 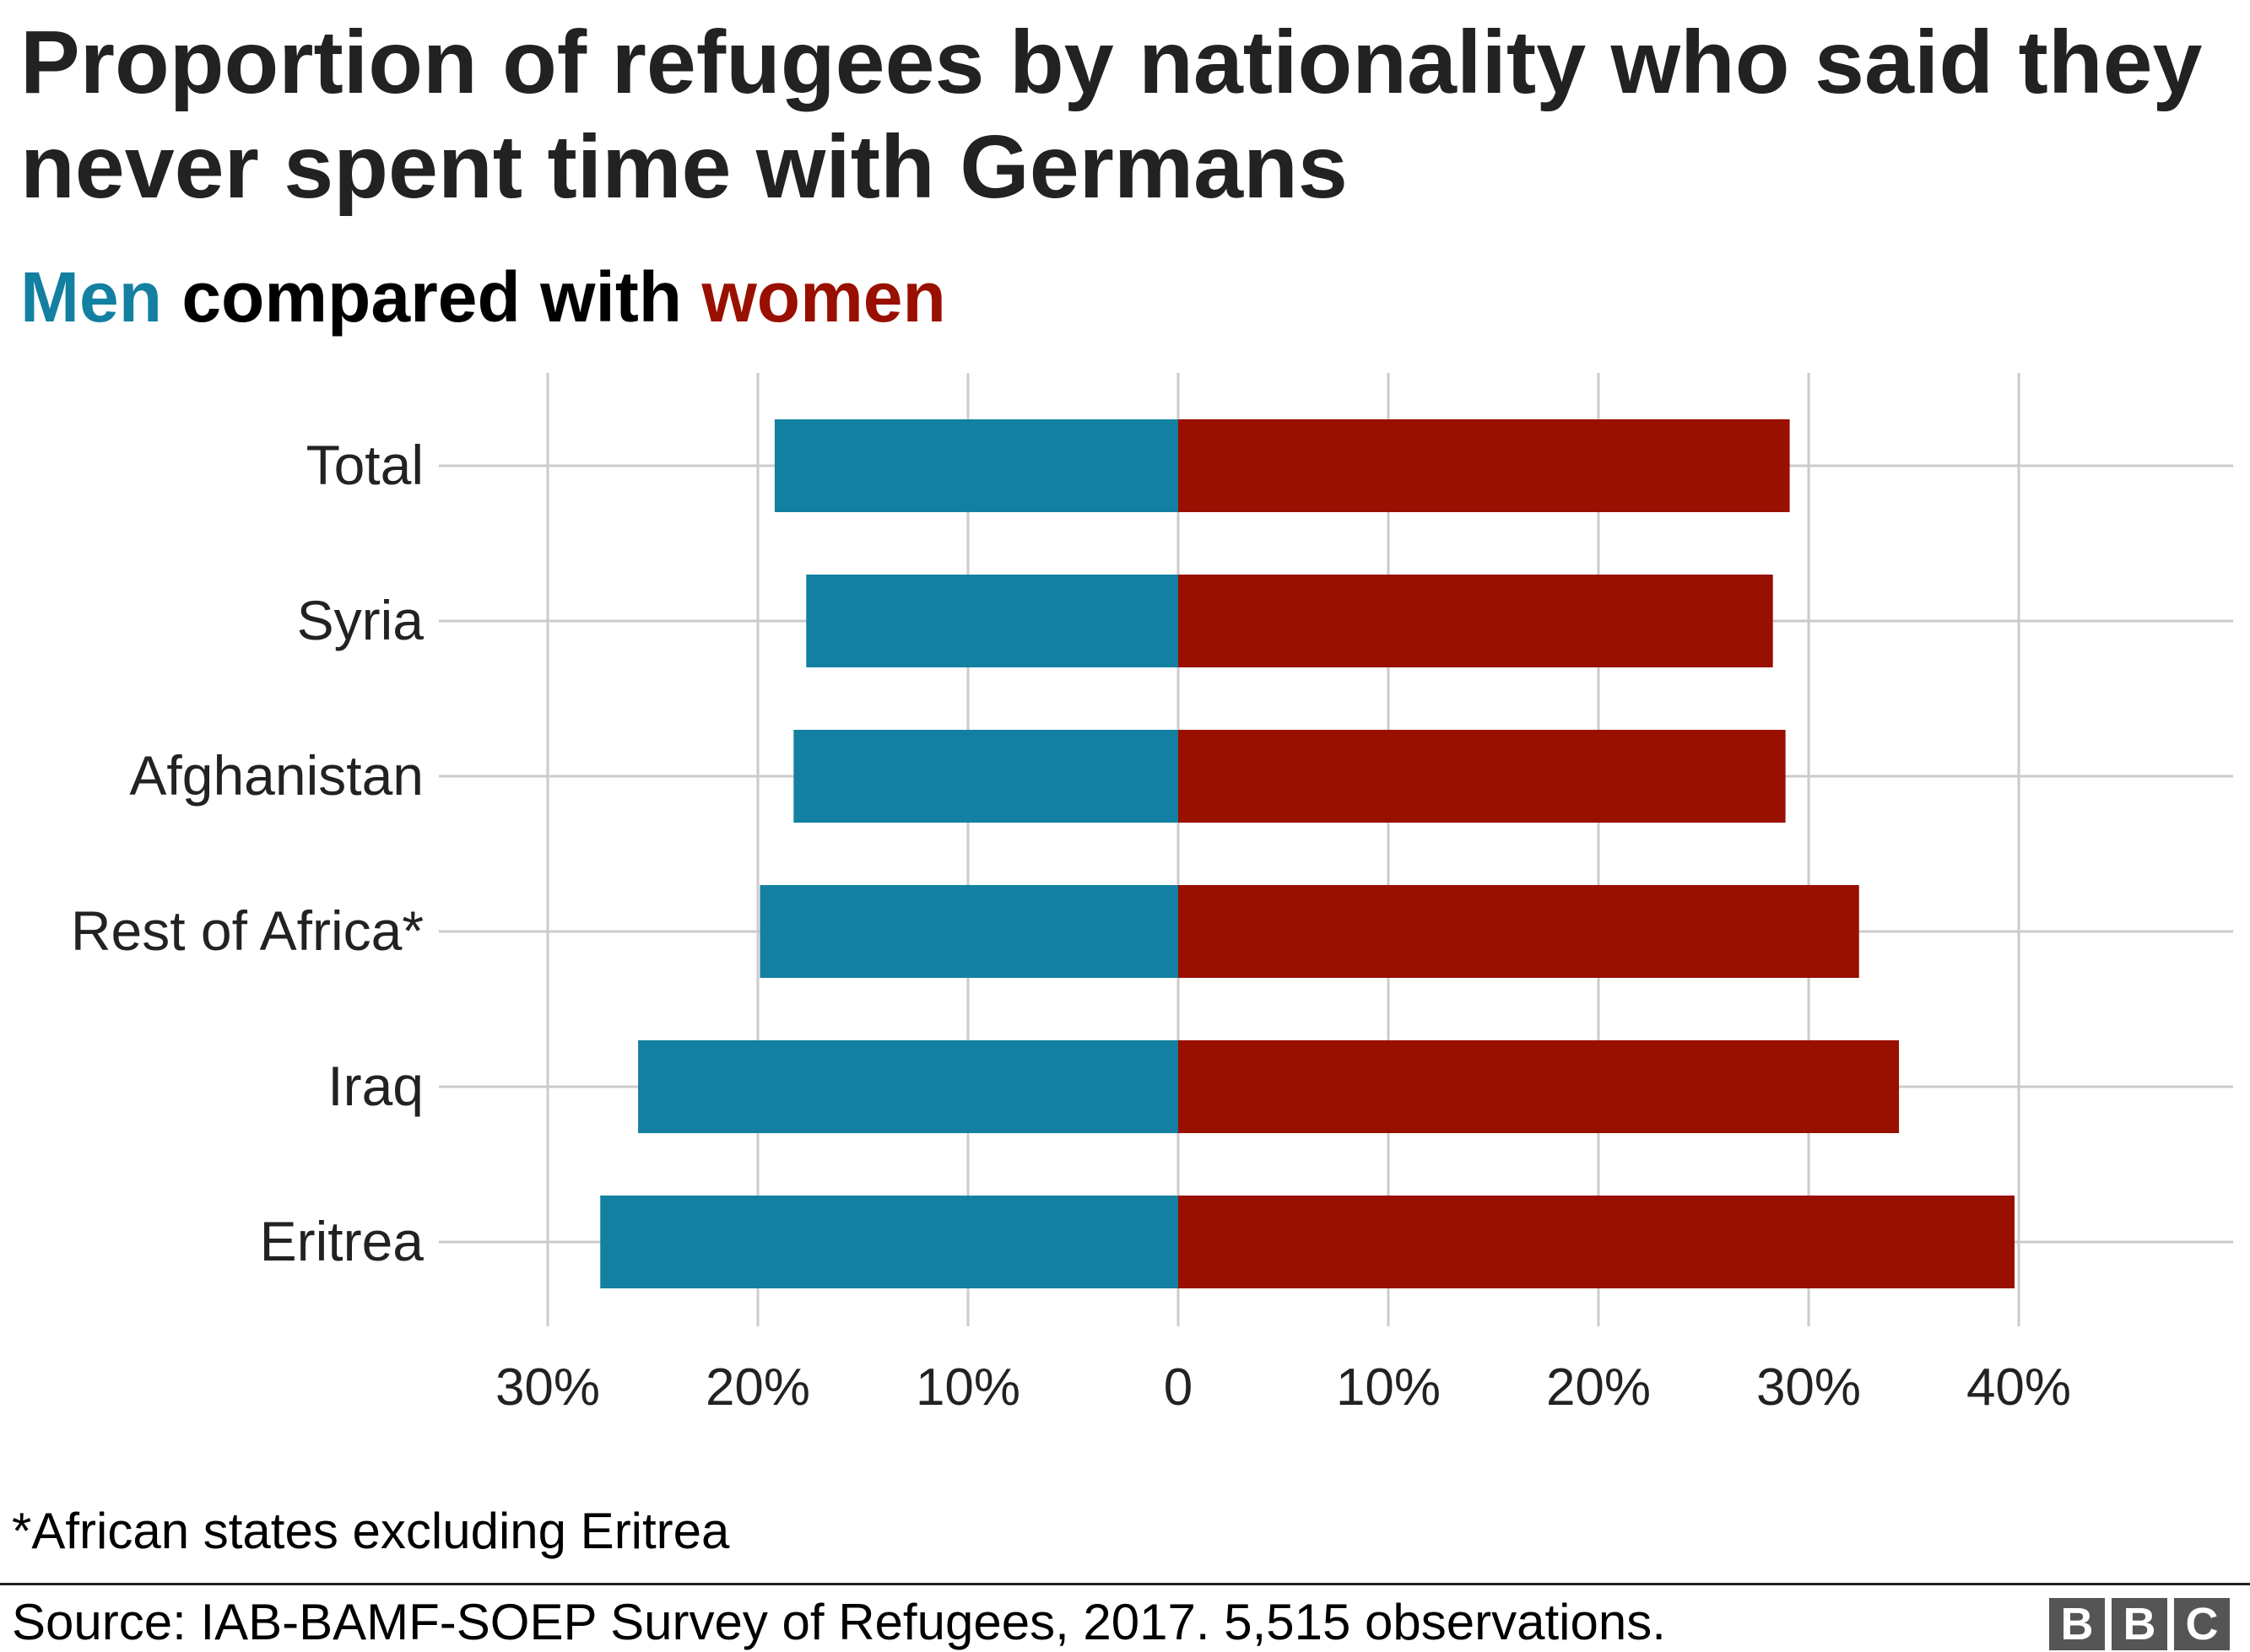 I want to click on subtitle-middle: compared with, so click(x=432, y=297).